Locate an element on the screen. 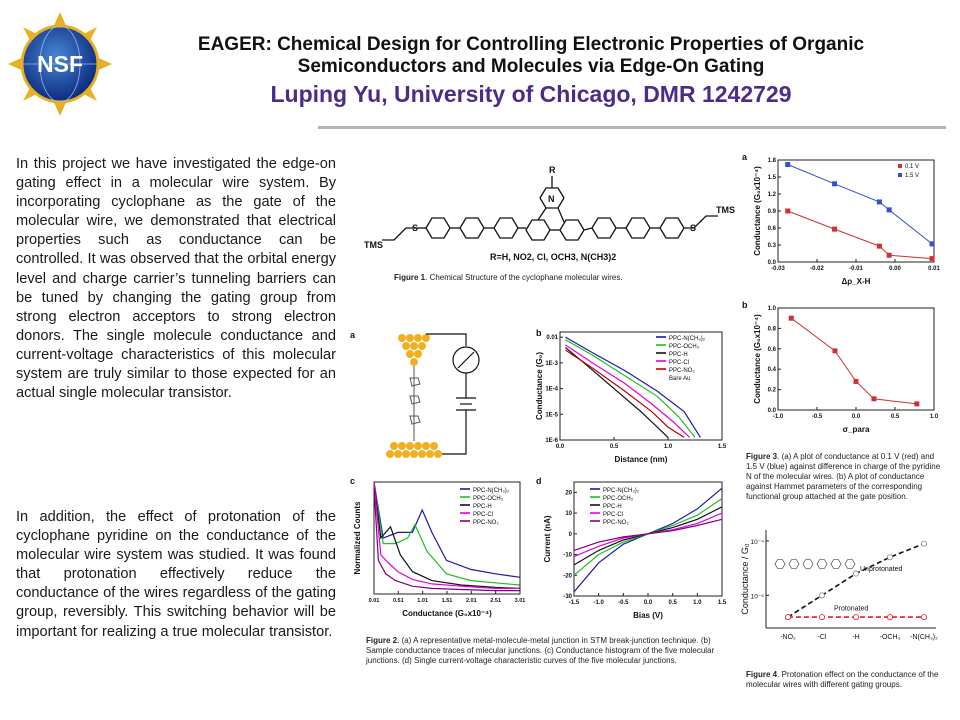 The image size is (960, 720). label-unprotonated: Unprotonated is located at coordinates (881, 569).